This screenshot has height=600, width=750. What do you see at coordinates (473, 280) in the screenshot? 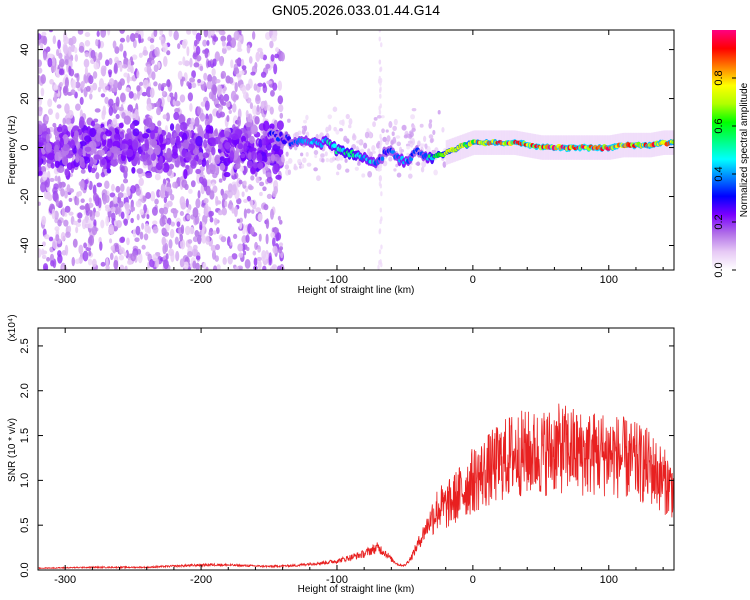
I see `spectrogram-x-tick-label: 0` at bounding box center [473, 280].